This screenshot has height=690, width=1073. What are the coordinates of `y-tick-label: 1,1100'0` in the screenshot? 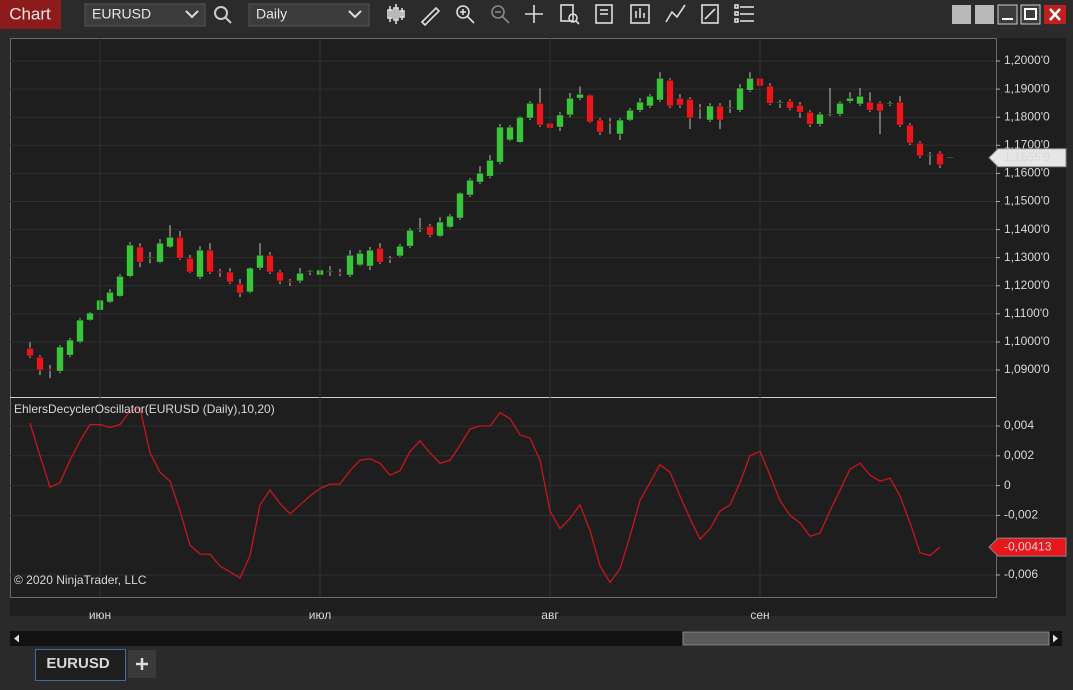 It's located at (1026, 313).